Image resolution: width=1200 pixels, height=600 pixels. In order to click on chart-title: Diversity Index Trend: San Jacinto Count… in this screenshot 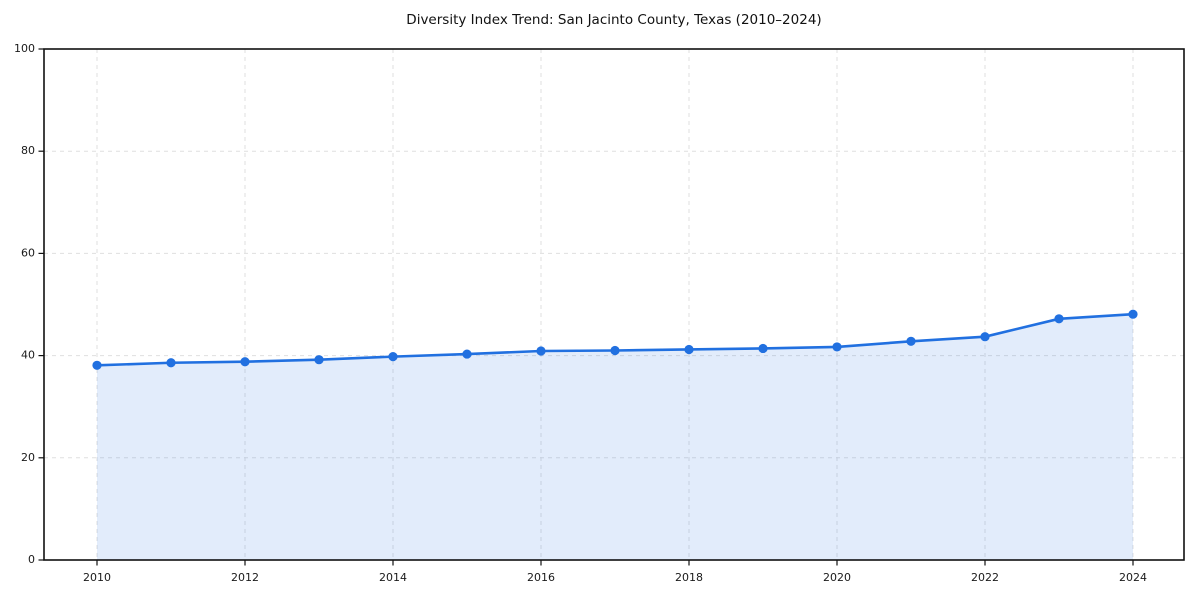, I will do `click(614, 20)`.